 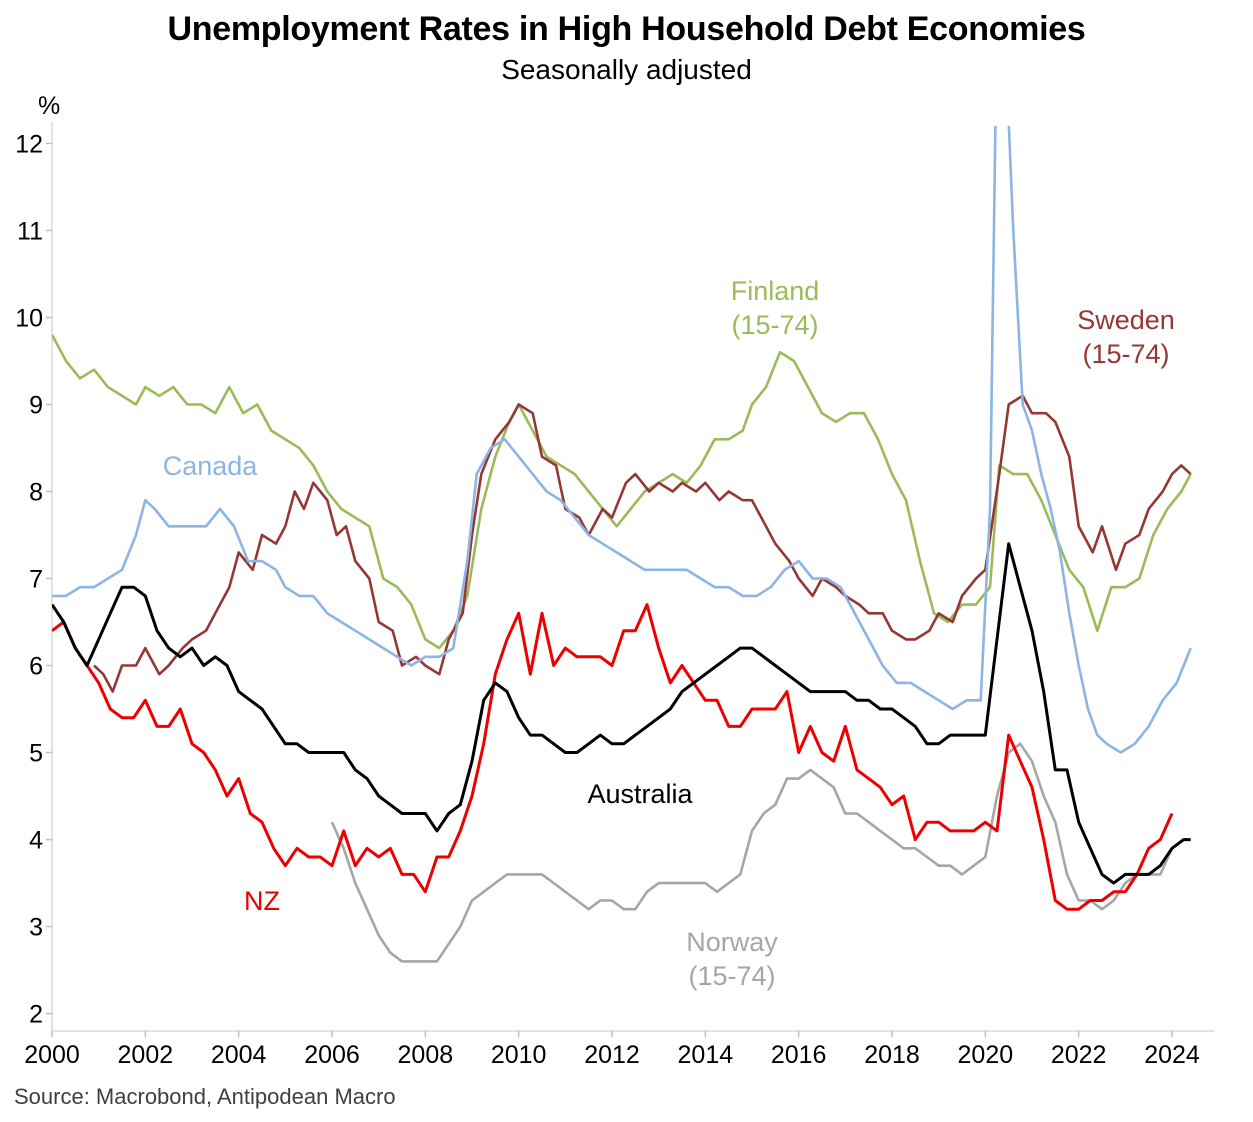 What do you see at coordinates (426, 1055) in the screenshot?
I see `x-tick-label: 2008` at bounding box center [426, 1055].